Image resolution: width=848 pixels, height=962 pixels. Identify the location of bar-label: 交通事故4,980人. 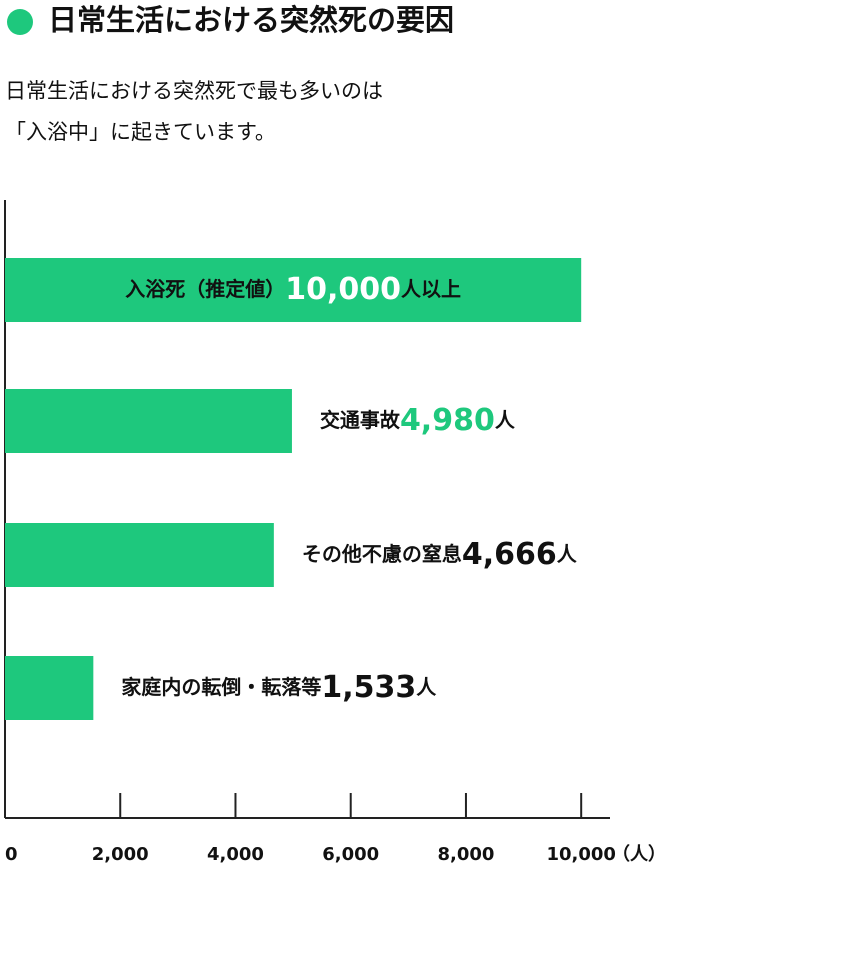
(418, 420).